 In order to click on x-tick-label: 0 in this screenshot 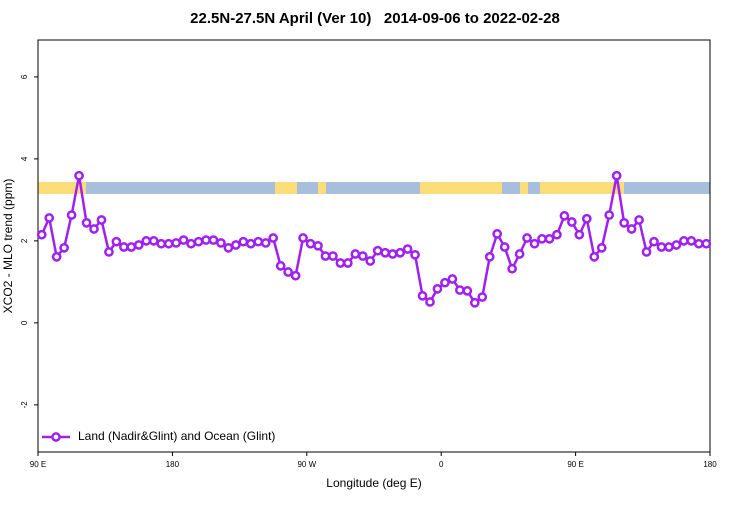, I will do `click(441, 464)`.